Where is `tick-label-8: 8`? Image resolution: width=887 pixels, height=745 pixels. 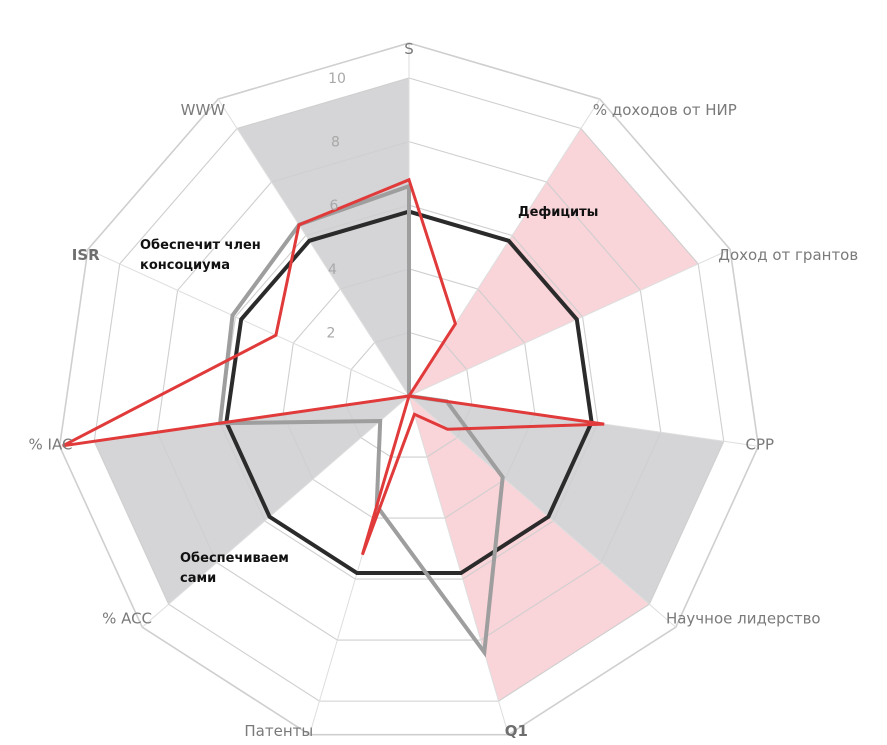 tick-label-8: 8 is located at coordinates (335, 143).